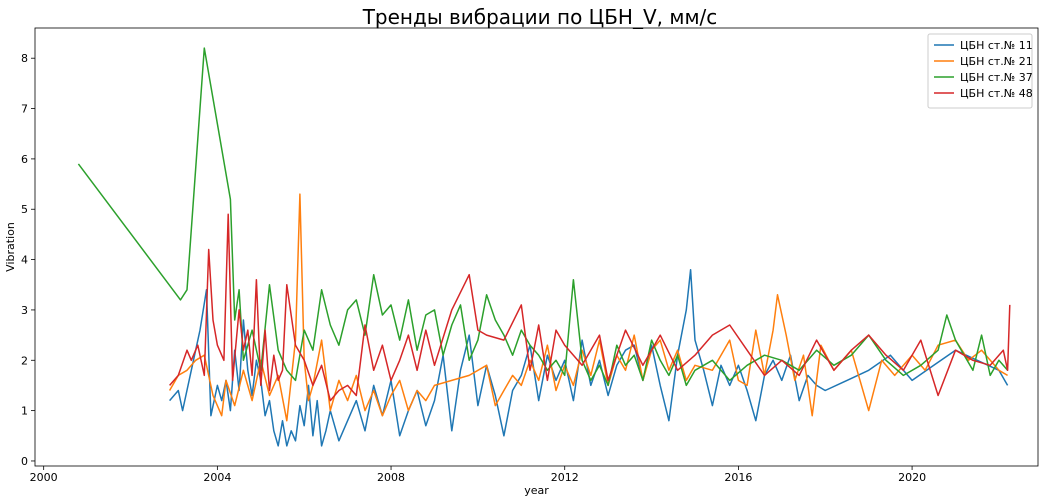  What do you see at coordinates (996, 77) in the screenshot?
I see `legend-entry: ЦБН ст.№ 37` at bounding box center [996, 77].